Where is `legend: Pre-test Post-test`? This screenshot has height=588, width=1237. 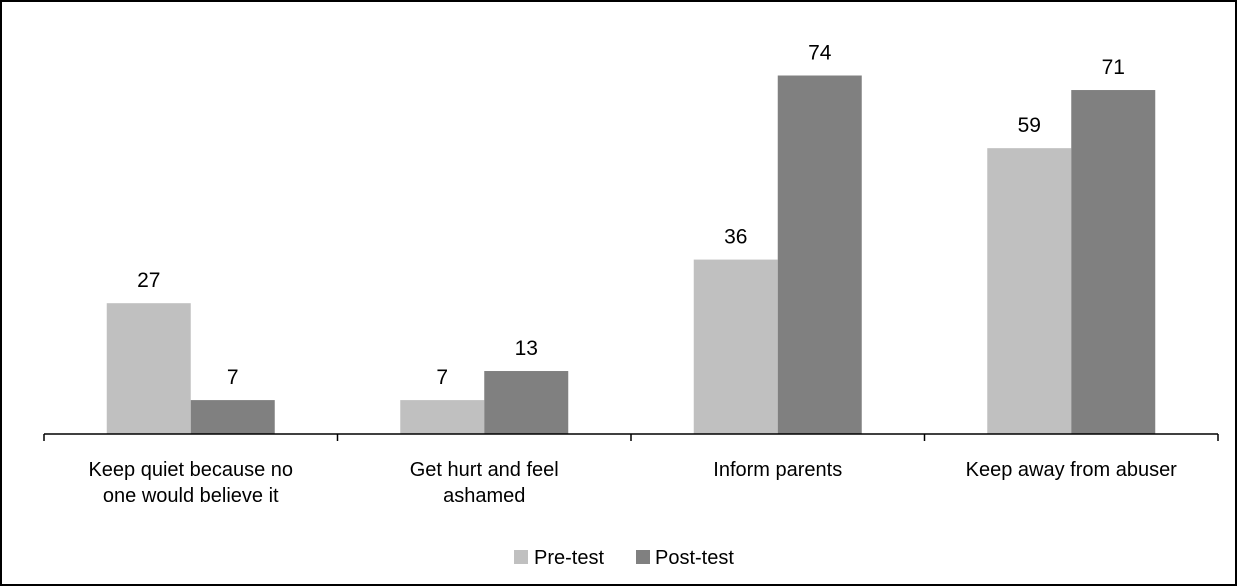 legend: Pre-test Post-test is located at coordinates (624, 558).